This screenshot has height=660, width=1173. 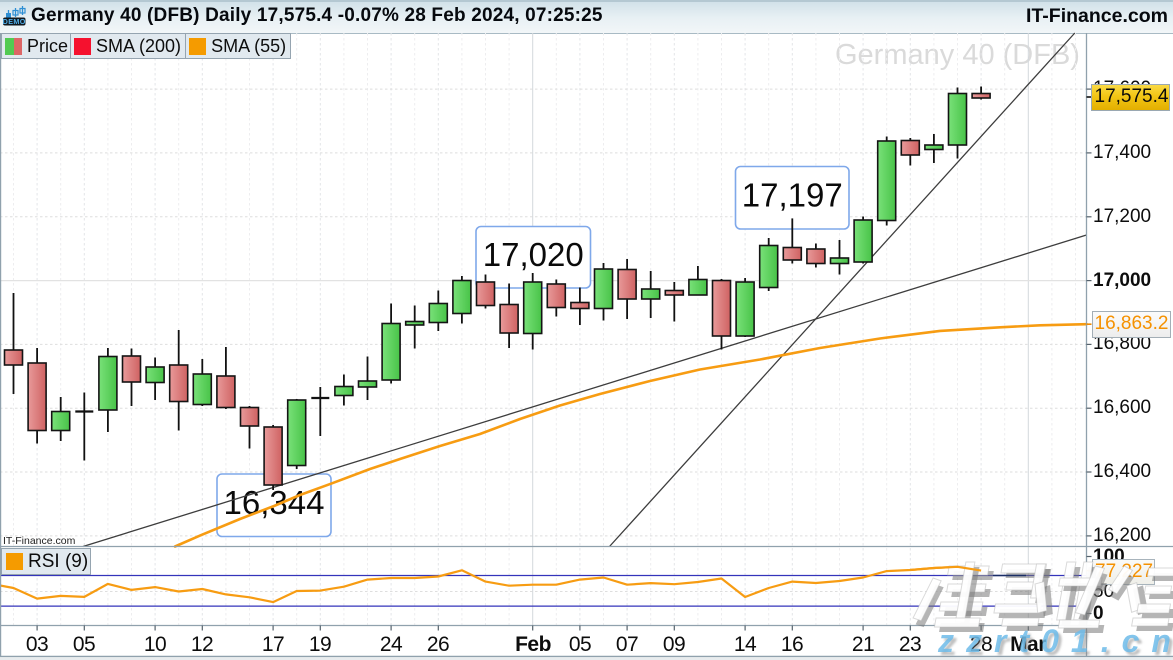 What do you see at coordinates (14, 21) in the screenshot?
I see `svg-text: DEMO` at bounding box center [14, 21].